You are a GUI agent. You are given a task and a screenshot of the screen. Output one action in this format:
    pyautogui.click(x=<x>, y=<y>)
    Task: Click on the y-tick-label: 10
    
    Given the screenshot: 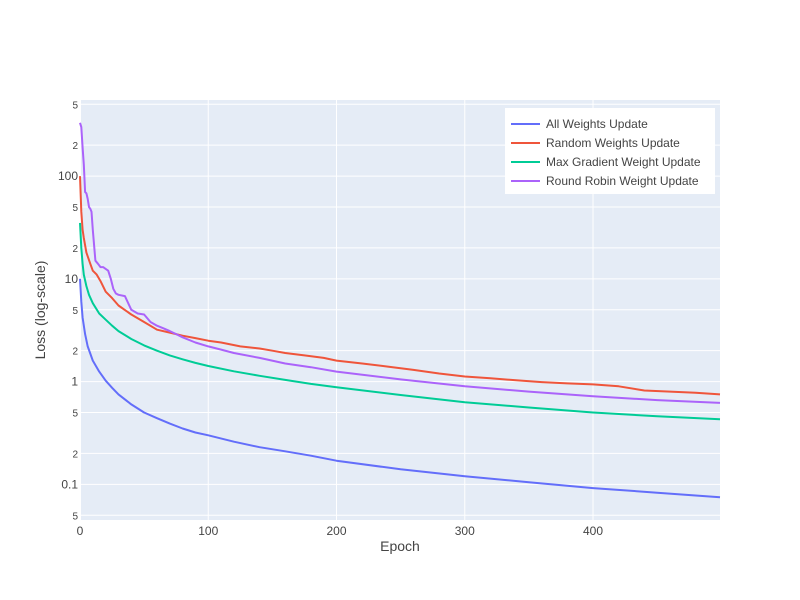 What is the action you would take?
    pyautogui.click(x=72, y=279)
    